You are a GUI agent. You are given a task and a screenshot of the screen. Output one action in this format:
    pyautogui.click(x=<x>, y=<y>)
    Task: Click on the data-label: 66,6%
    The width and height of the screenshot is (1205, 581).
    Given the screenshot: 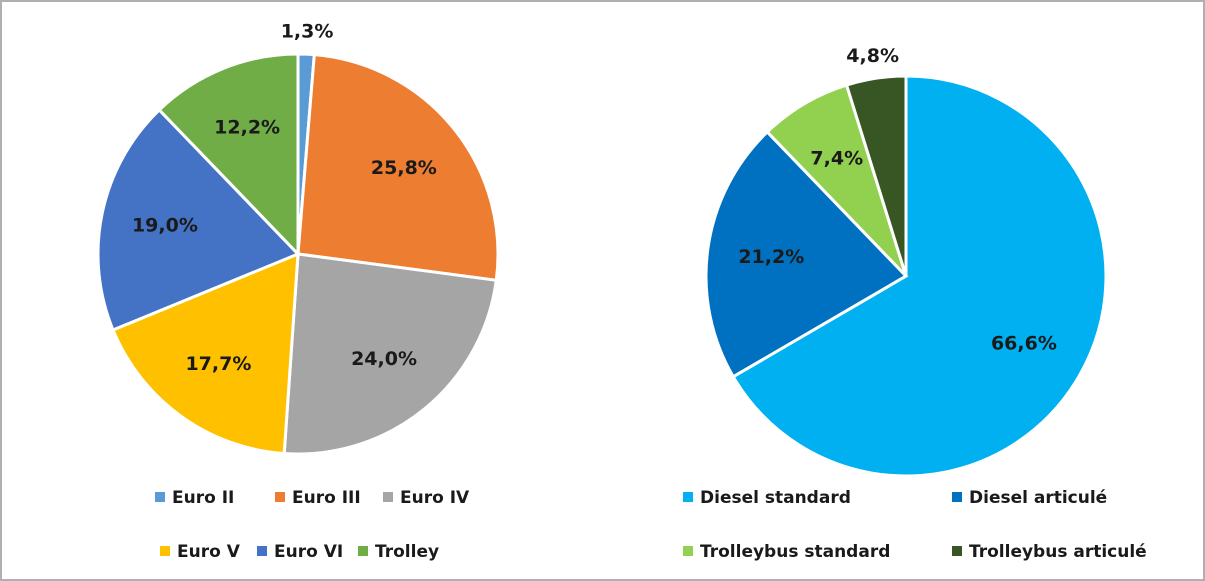 What is the action you would take?
    pyautogui.click(x=1024, y=343)
    